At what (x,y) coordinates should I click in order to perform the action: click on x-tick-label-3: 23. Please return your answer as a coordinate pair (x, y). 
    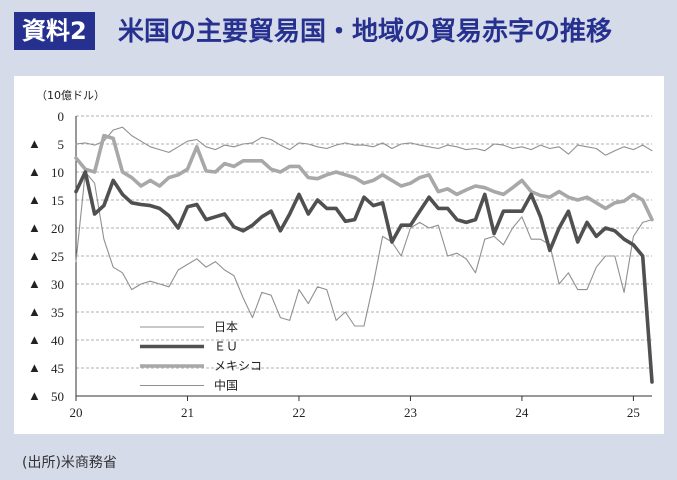
    Looking at the image, I should click on (410, 412).